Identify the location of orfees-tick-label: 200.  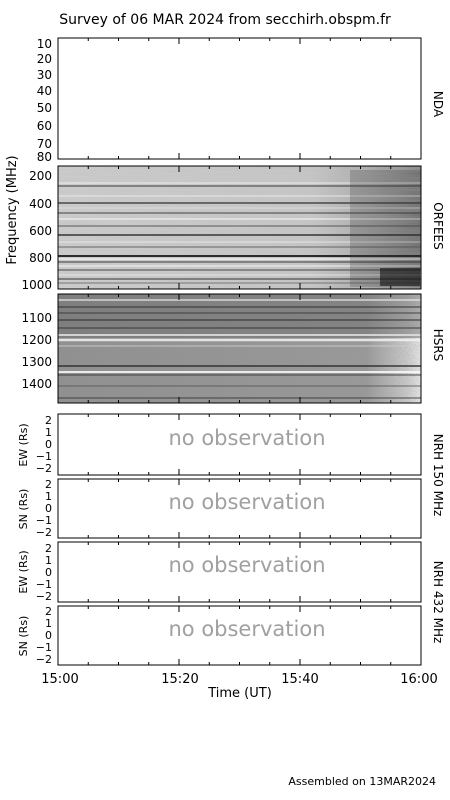
(40, 176).